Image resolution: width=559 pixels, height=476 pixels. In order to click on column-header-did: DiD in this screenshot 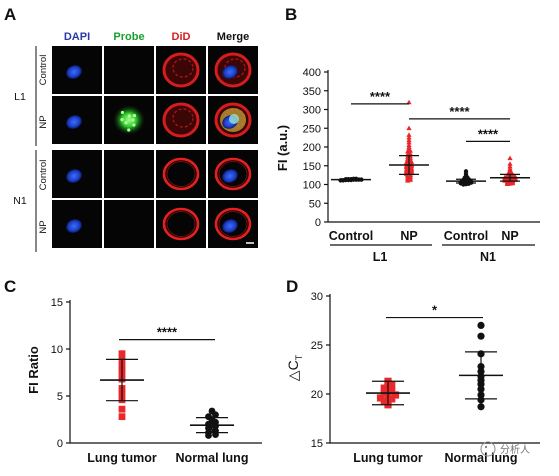, I will do `click(181, 37)`.